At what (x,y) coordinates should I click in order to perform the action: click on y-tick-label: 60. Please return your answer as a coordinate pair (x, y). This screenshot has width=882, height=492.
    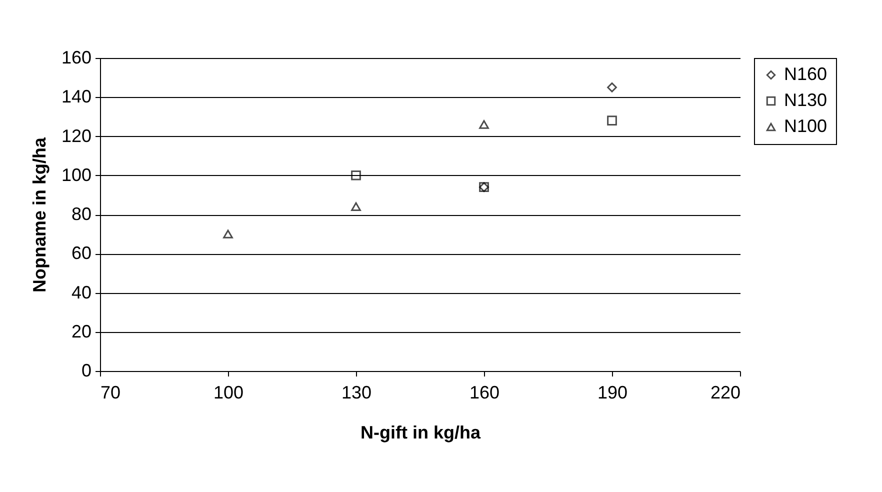
    Looking at the image, I should click on (81, 253).